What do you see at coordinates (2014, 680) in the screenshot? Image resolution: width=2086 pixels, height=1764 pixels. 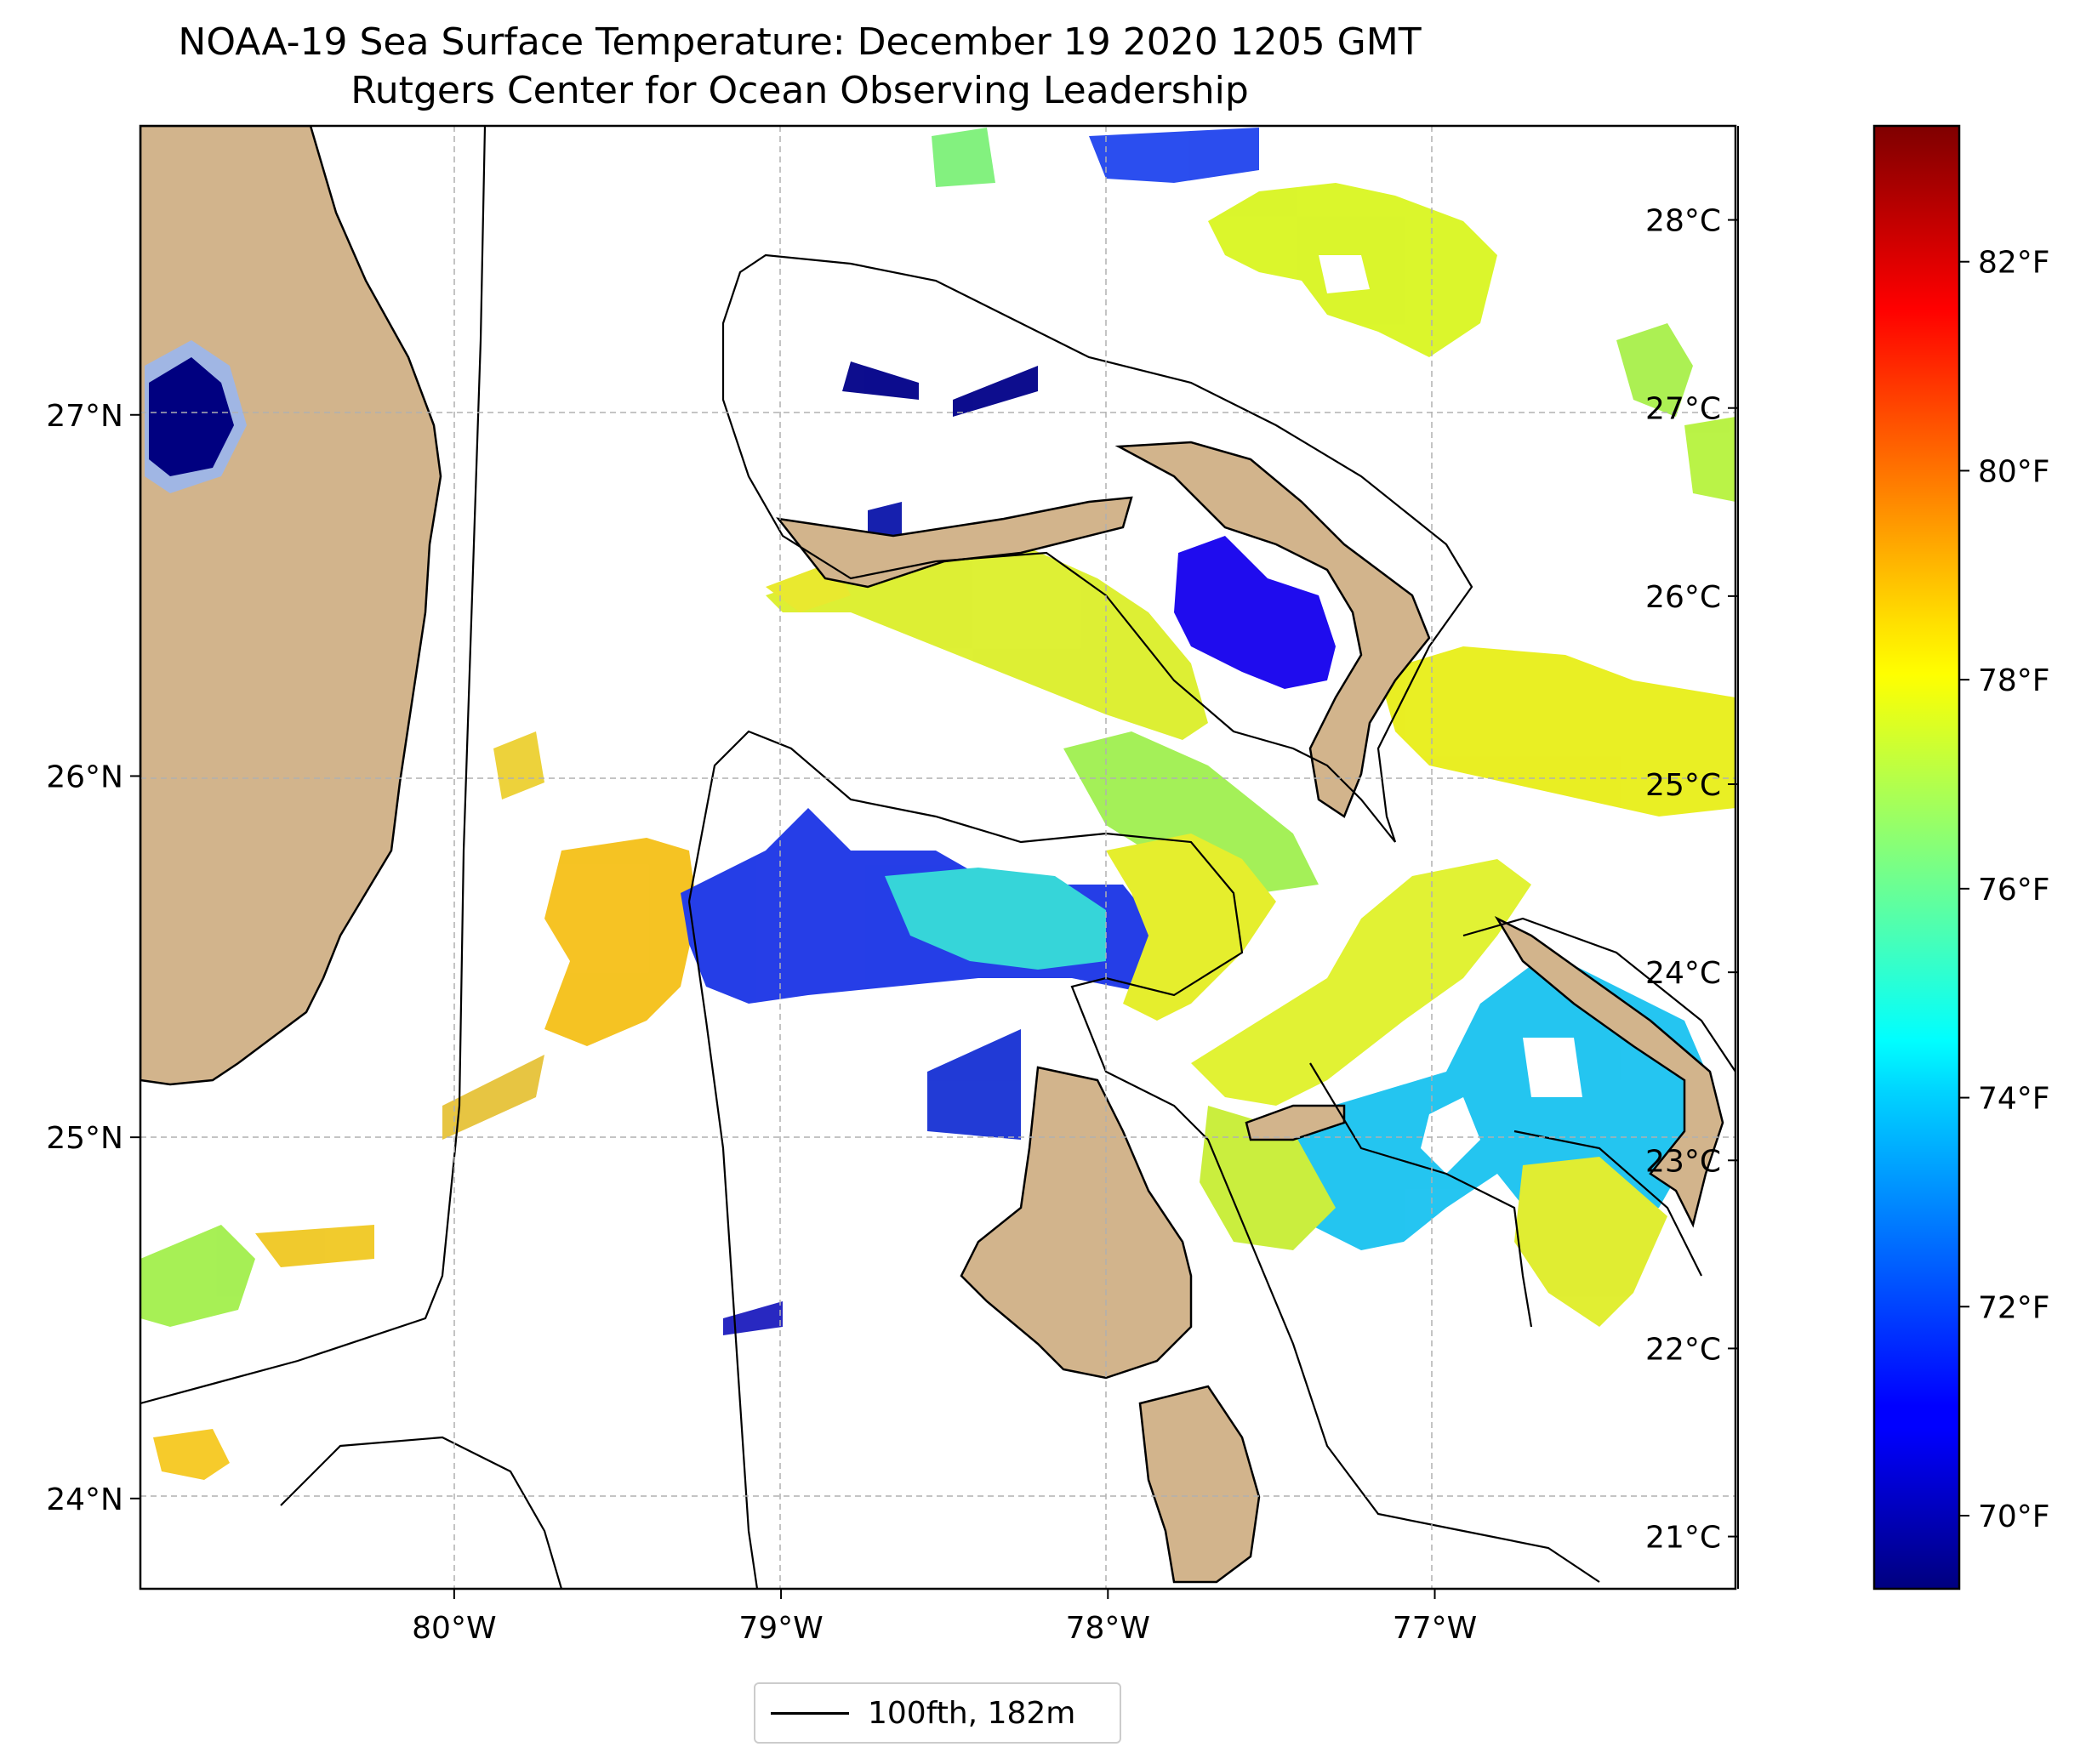 I see `colorbar-f-label: 78°F` at bounding box center [2014, 680].